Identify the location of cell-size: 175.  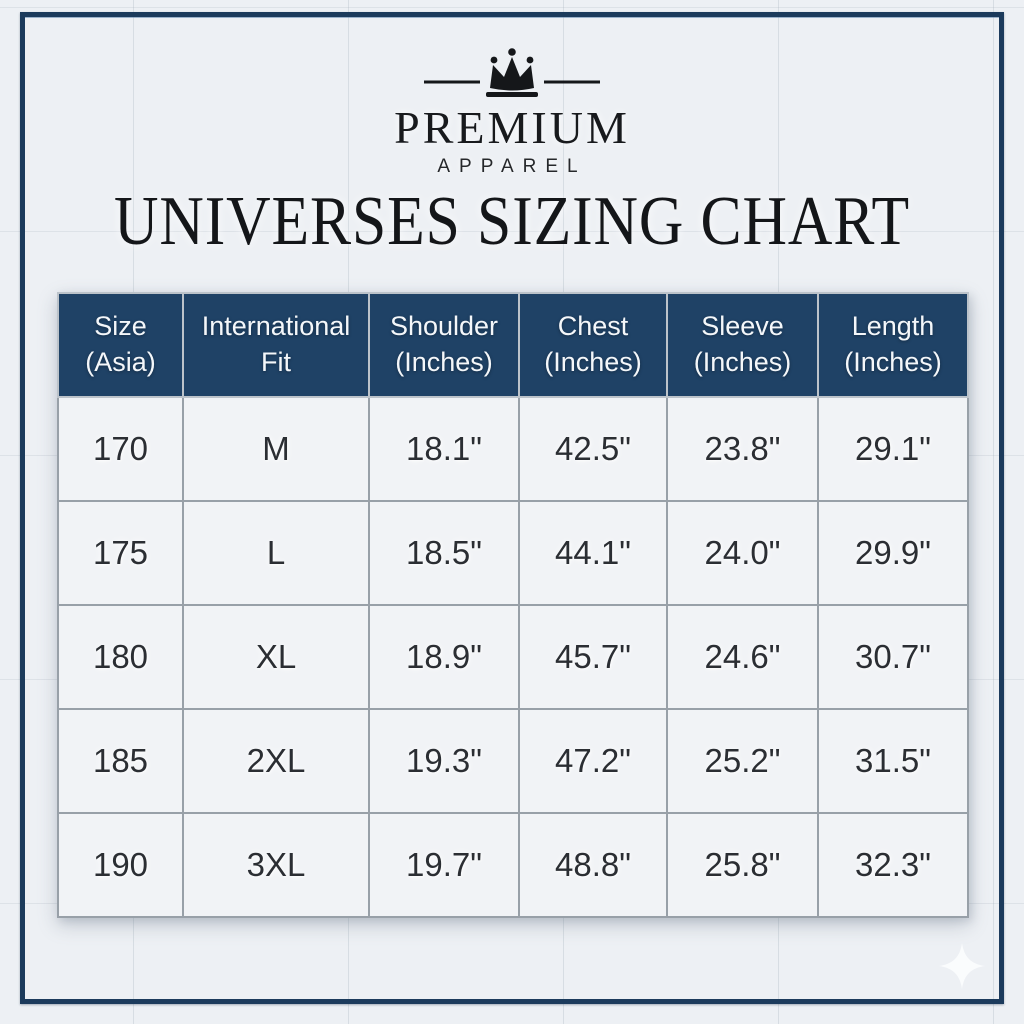
(120, 553).